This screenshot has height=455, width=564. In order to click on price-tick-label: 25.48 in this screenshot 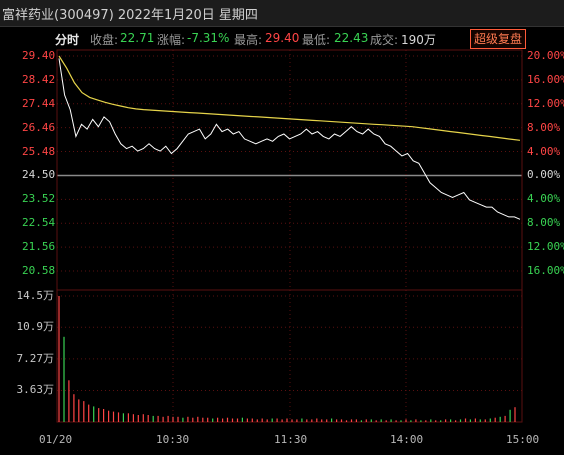, I will do `click(39, 151)`.